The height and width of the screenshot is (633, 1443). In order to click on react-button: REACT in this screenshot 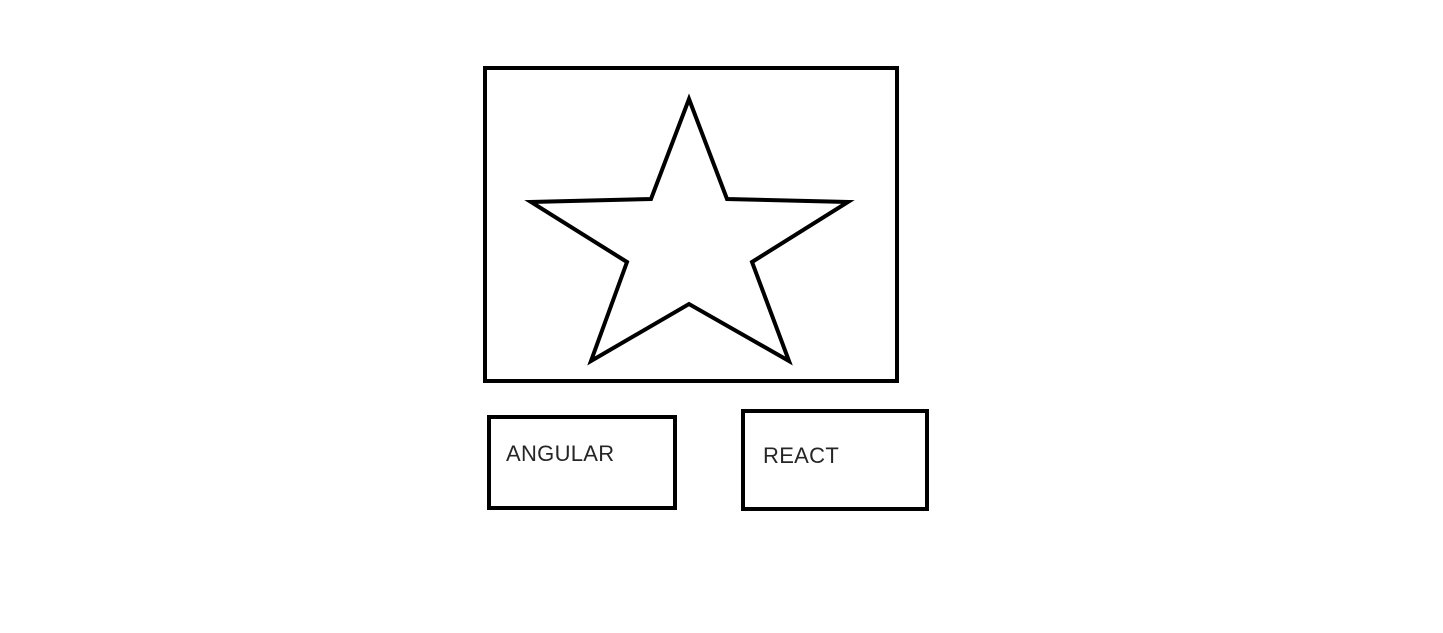, I will do `click(835, 460)`.